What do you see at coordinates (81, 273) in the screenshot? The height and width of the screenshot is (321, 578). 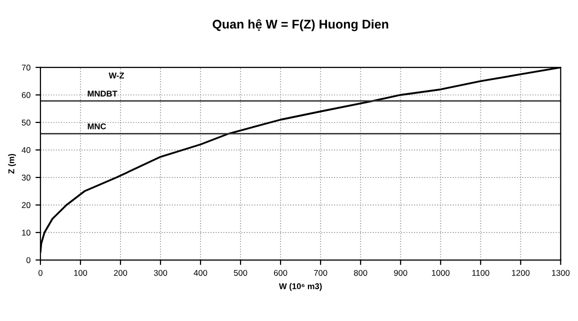 I see `x-tick-label: 100` at bounding box center [81, 273].